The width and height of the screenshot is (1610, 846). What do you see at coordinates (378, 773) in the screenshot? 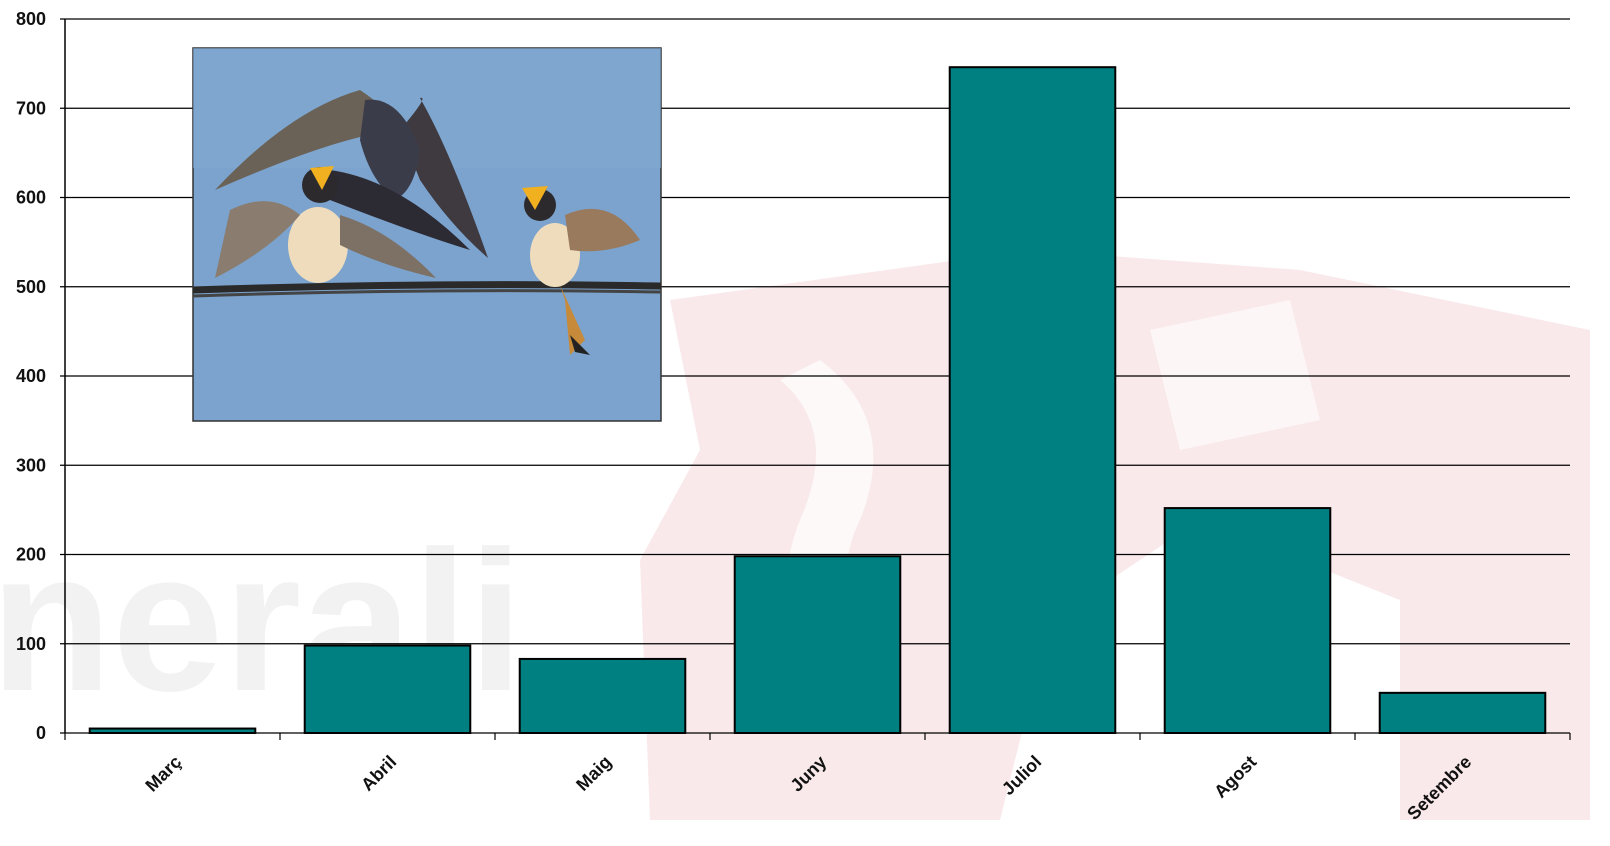
I see `x-tick-label-abril: Abril` at bounding box center [378, 773].